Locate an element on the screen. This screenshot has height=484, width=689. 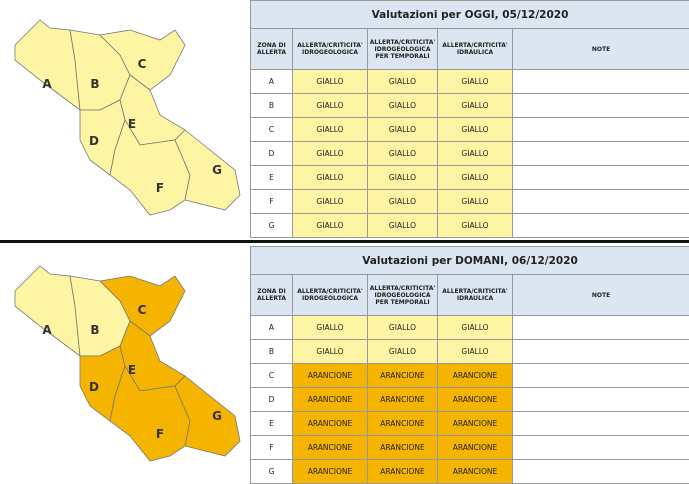
title-row: Valutazioni per DOMANI, 06/12/2020 is located at coordinates (470, 261).